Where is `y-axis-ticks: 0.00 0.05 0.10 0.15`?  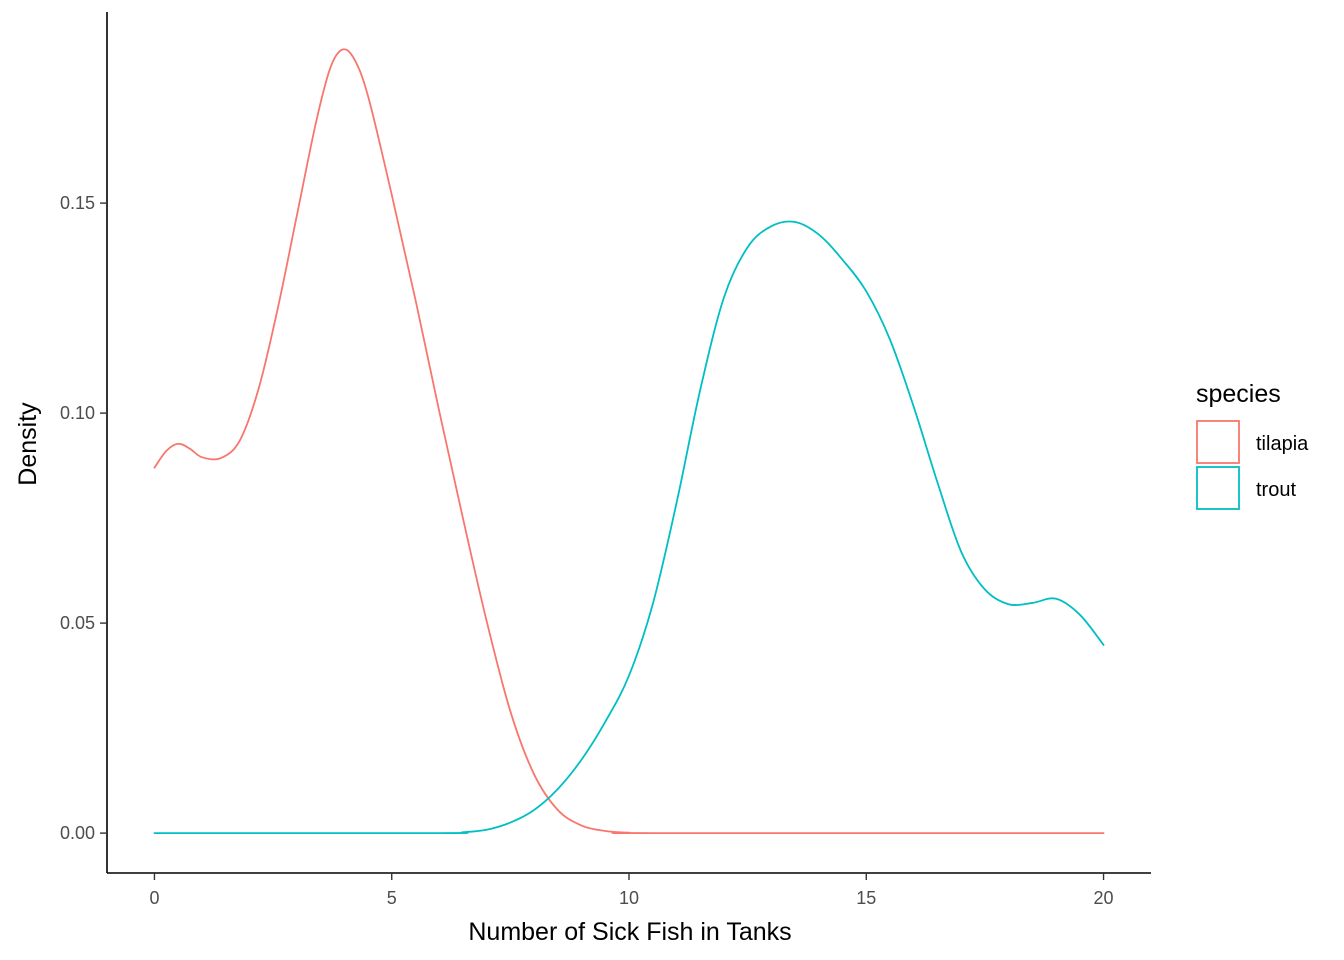
y-axis-ticks: 0.00 0.05 0.10 0.15 is located at coordinates (83, 518).